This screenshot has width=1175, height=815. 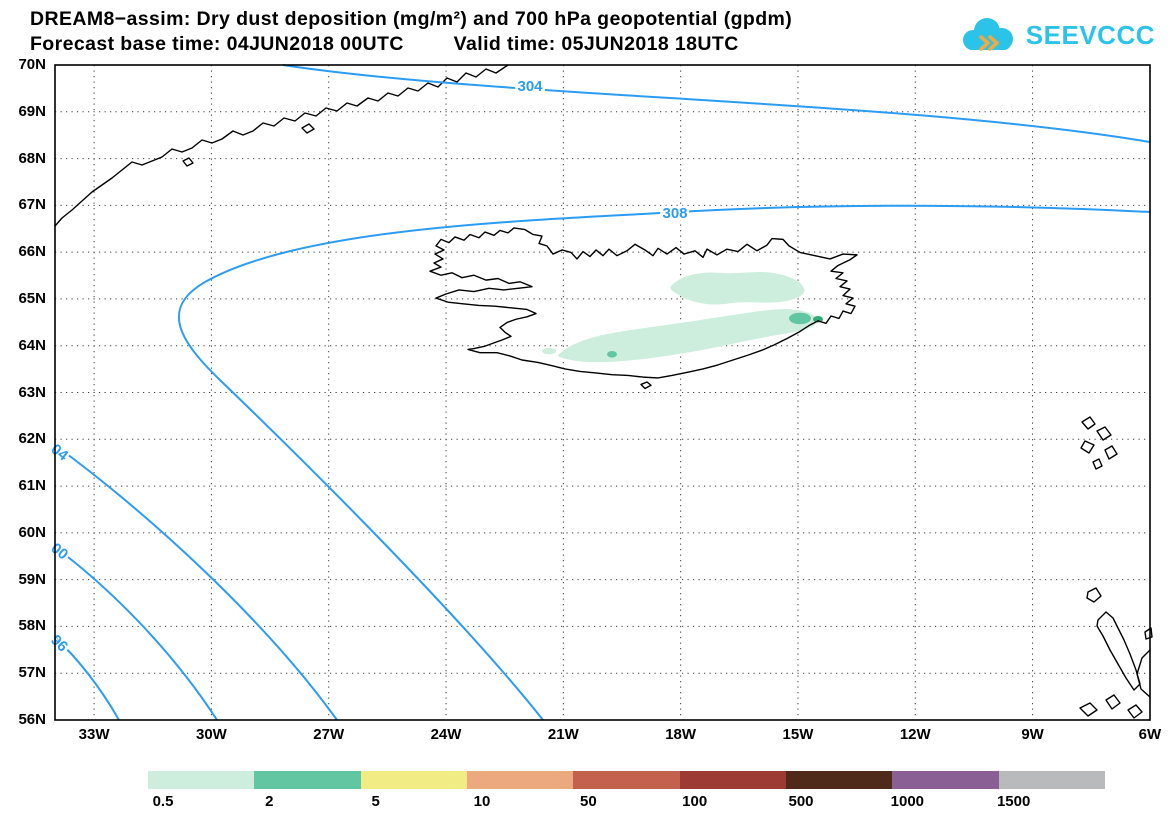 What do you see at coordinates (482, 801) in the screenshot?
I see `colorbar-tick-label: 10` at bounding box center [482, 801].